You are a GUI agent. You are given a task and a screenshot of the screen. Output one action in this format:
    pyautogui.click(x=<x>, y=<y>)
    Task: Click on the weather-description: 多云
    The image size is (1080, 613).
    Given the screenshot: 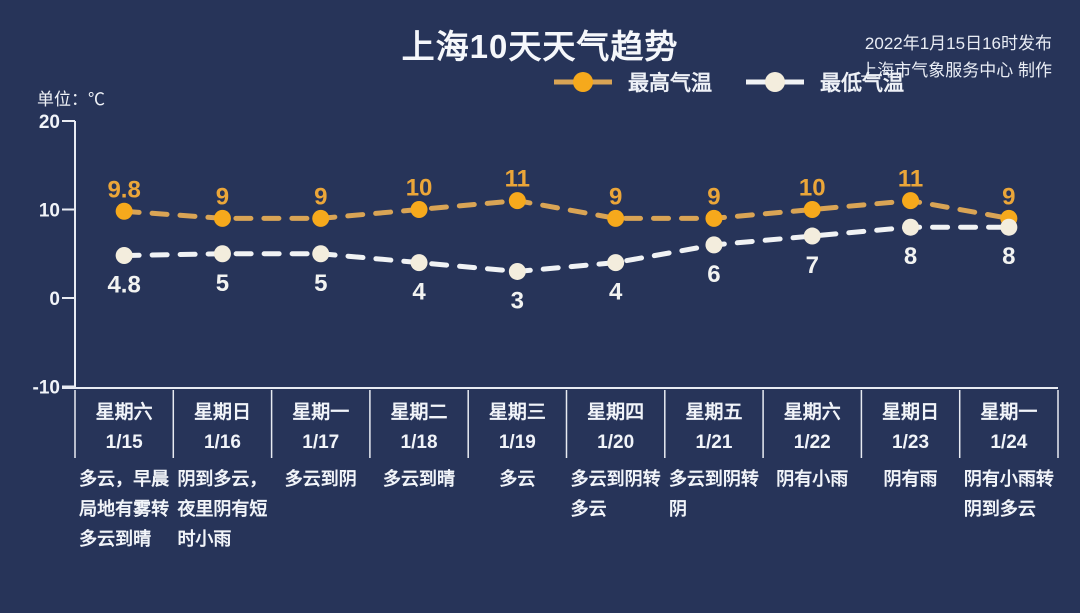 What is the action you would take?
    pyautogui.click(x=517, y=479)
    